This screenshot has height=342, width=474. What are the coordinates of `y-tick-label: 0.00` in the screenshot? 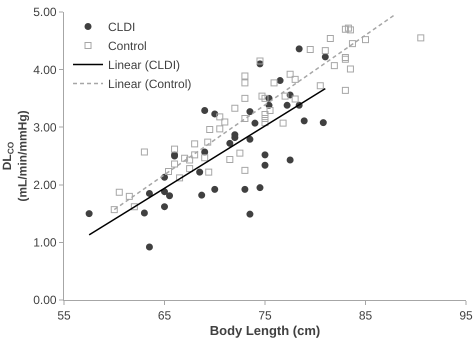 It's located at (45, 300).